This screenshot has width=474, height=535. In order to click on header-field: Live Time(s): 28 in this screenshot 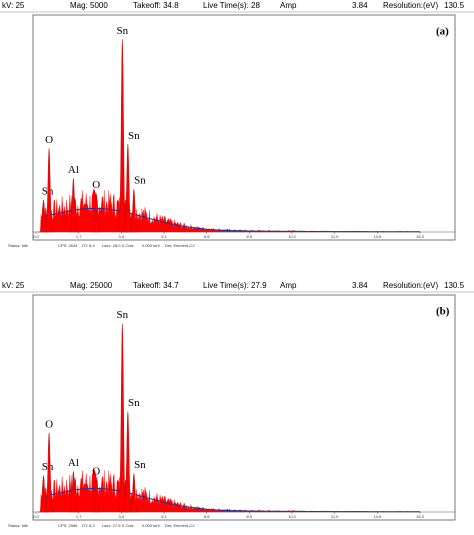, I will do `click(231, 5)`.